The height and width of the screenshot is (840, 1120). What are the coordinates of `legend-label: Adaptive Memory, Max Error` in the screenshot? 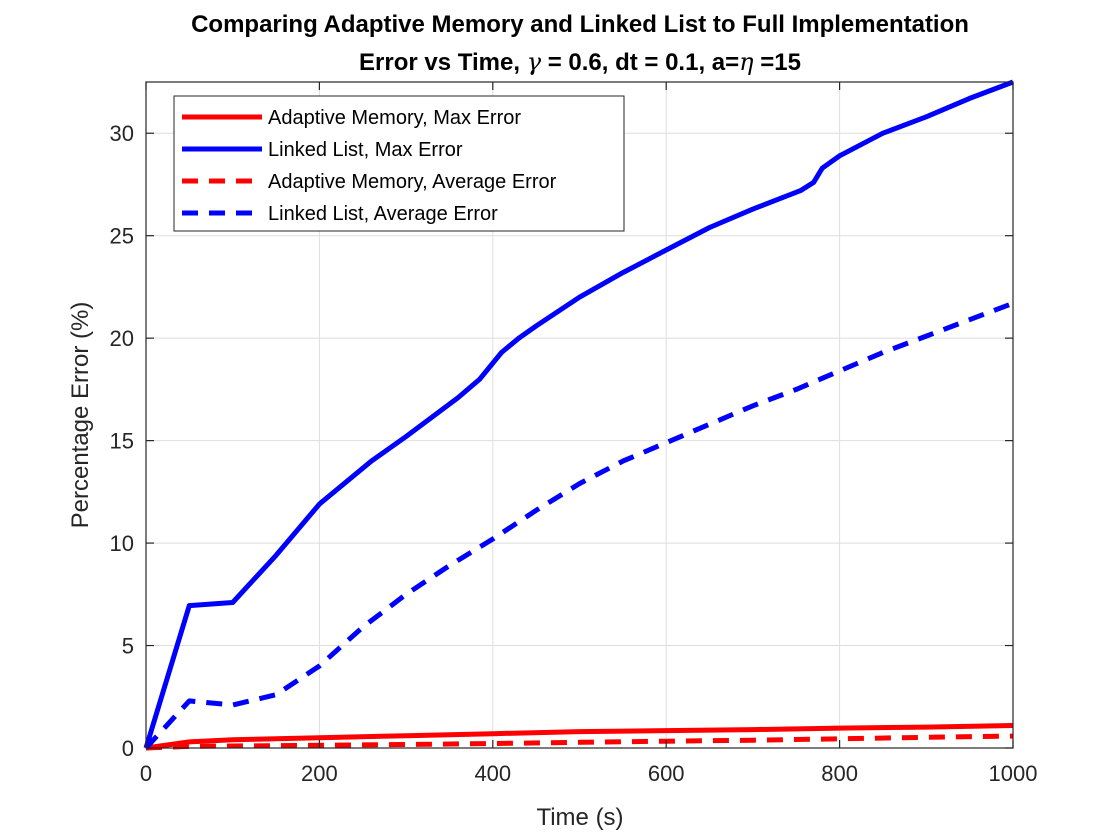 It's located at (394, 118).